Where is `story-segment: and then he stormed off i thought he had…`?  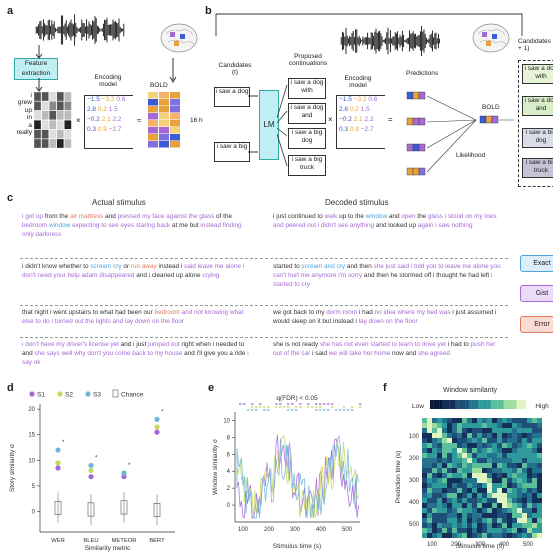
story-segment: and then he stormed off i thought he had… is located at coordinates (426, 276).